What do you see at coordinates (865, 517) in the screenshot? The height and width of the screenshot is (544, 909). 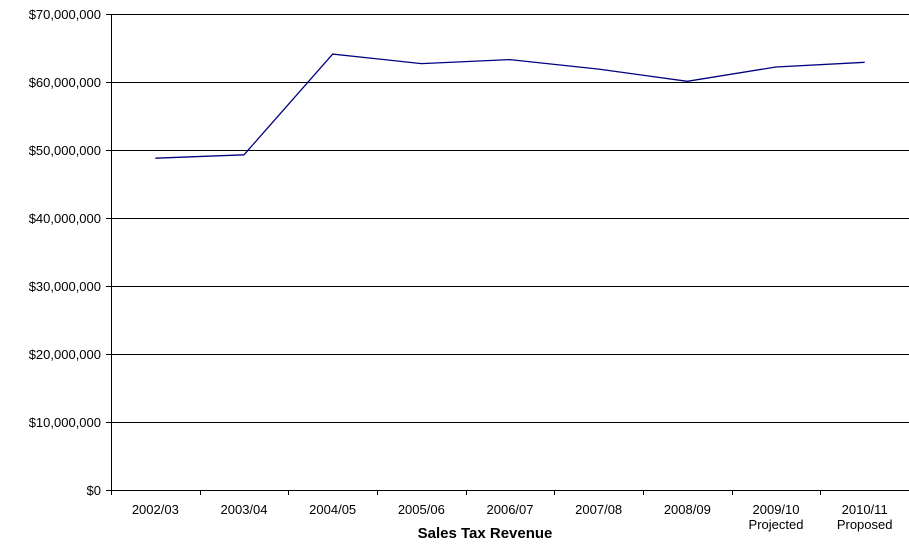 I see `x-tick-label: 2010/11 Proposed` at bounding box center [865, 517].